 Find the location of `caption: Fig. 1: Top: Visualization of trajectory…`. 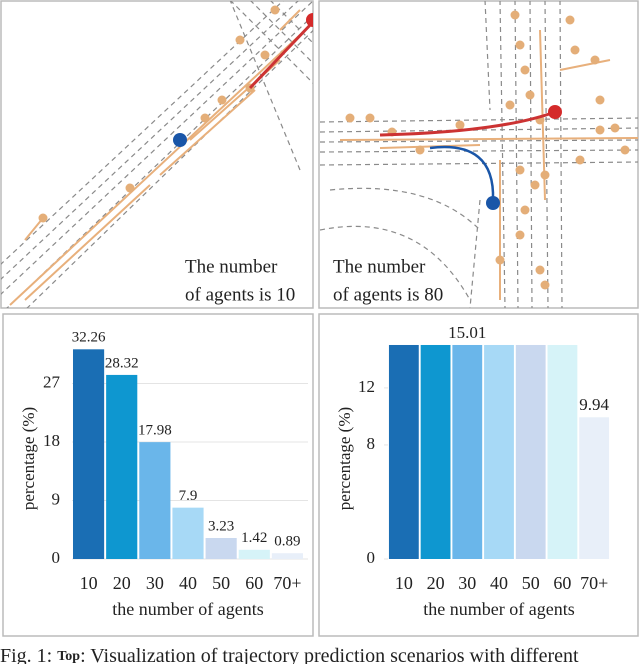

caption: Fig. 1: Top: Visualization of trajectory… is located at coordinates (289, 654).